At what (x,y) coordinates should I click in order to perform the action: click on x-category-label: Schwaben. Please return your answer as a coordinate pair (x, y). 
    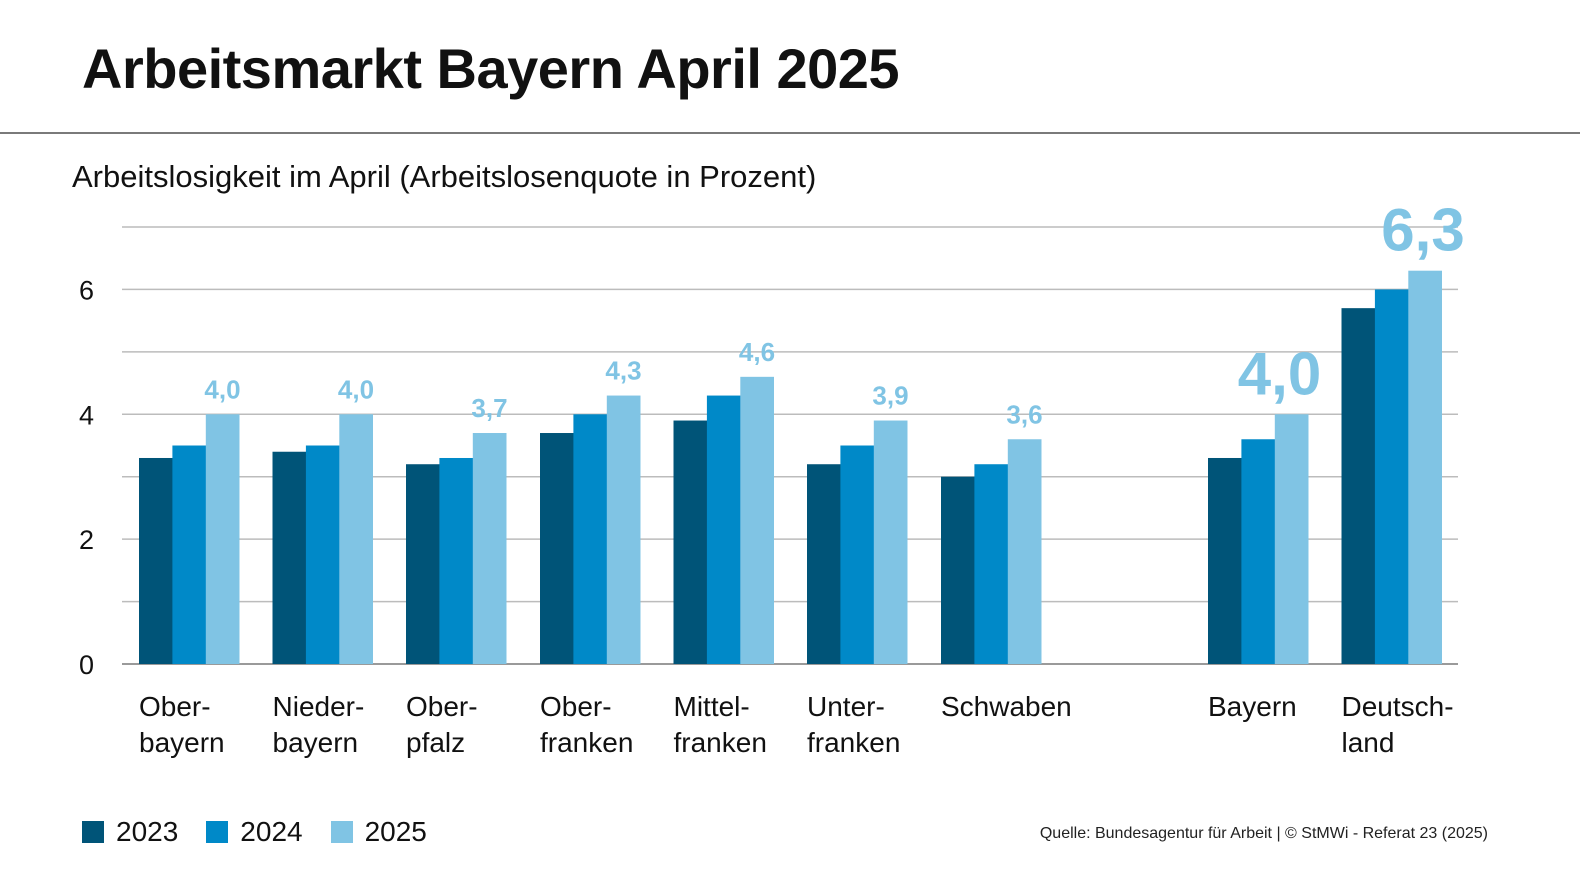
    Looking at the image, I should click on (1006, 706).